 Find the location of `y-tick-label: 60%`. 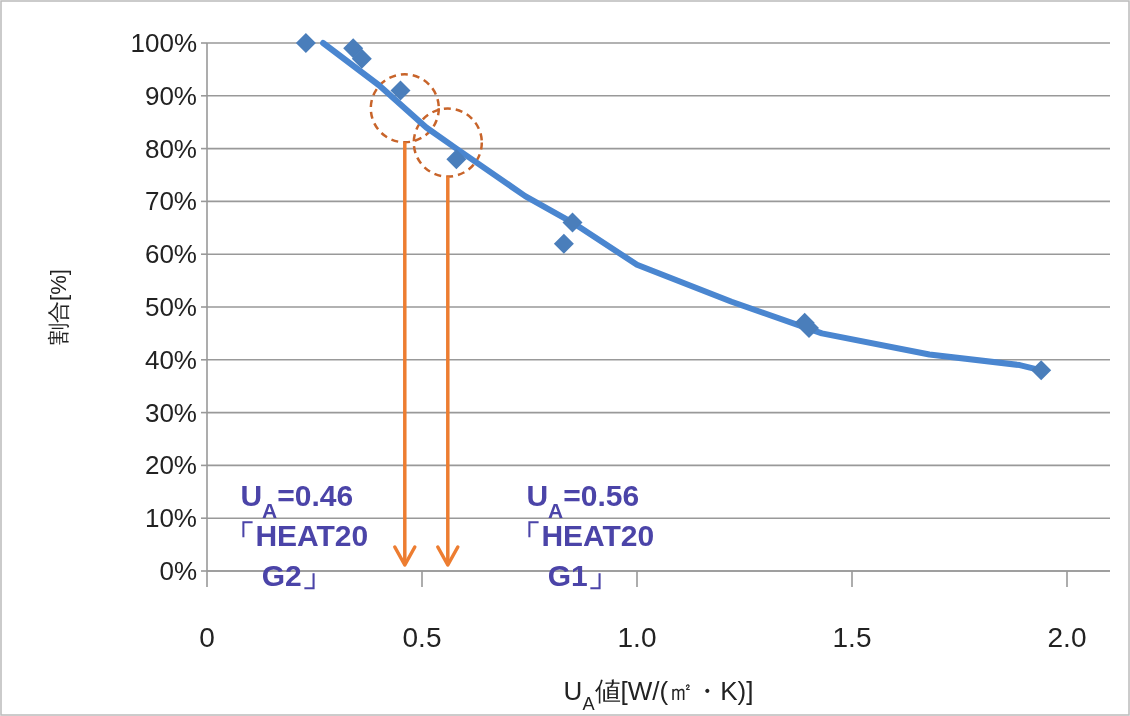

y-tick-label: 60% is located at coordinates (170, 254).